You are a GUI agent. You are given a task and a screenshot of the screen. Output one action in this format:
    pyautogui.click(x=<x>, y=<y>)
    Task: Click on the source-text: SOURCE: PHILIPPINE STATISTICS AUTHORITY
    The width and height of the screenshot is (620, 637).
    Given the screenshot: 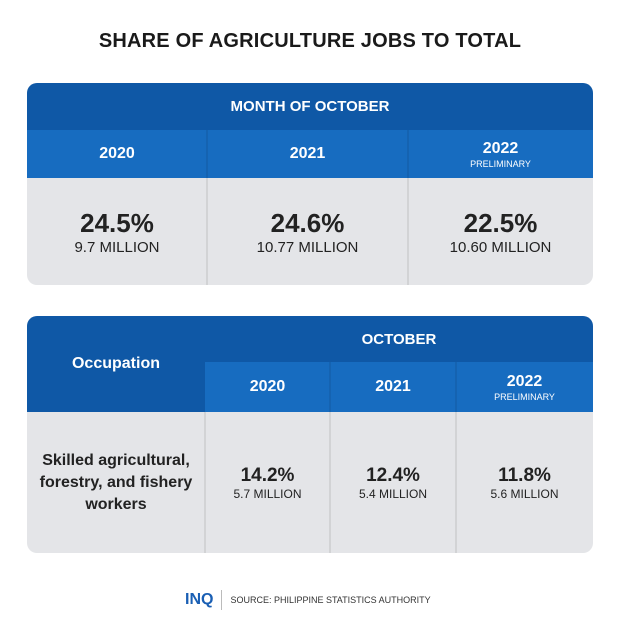 What is the action you would take?
    pyautogui.click(x=330, y=600)
    